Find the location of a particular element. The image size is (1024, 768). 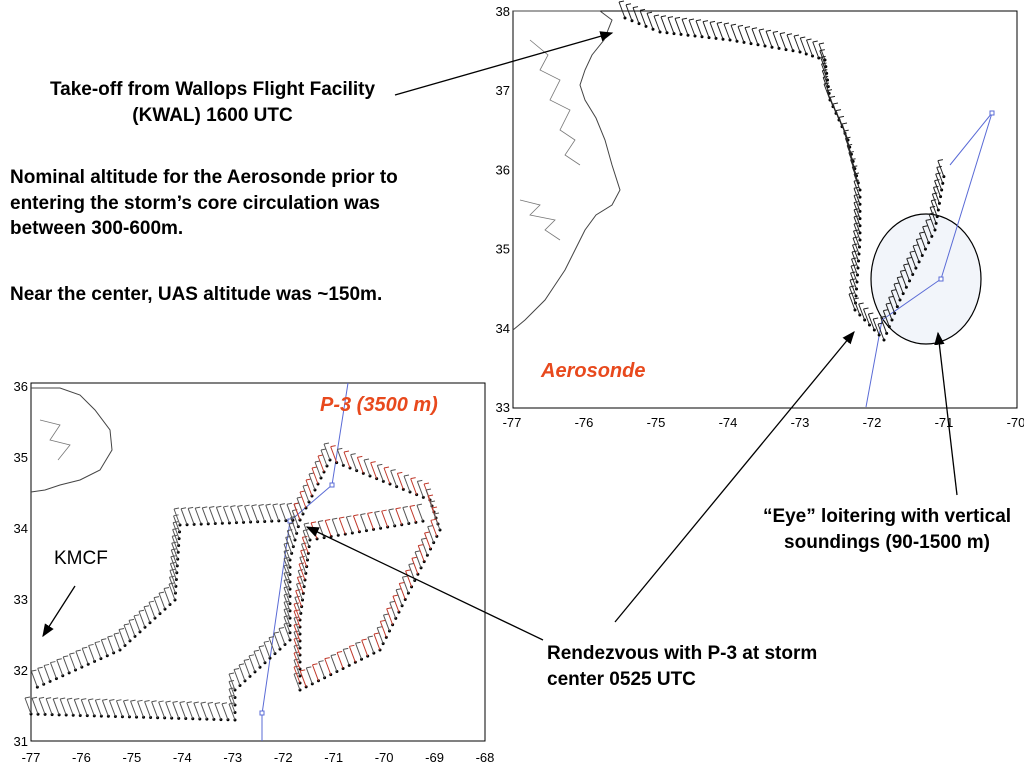

y-tick-label: 32 is located at coordinates (21, 670).